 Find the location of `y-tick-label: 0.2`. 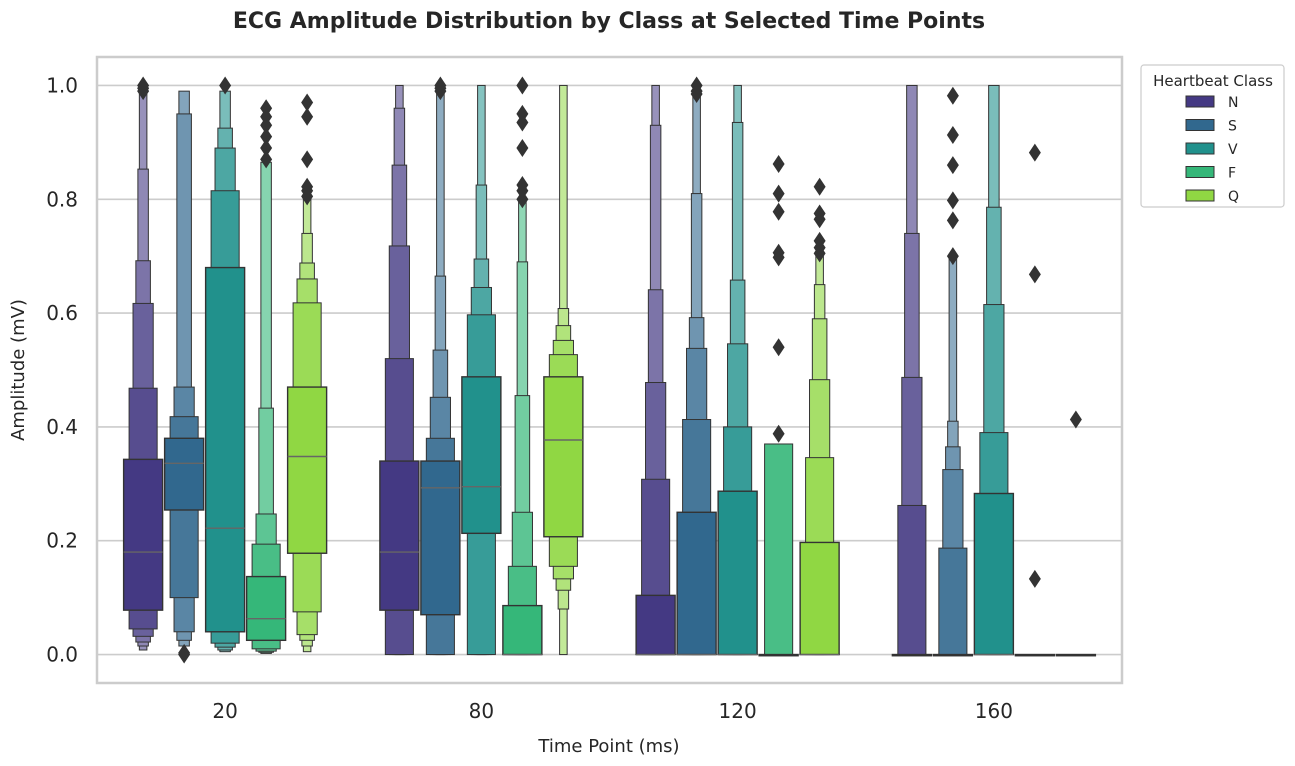

y-tick-label: 0.2 is located at coordinates (62, 541).